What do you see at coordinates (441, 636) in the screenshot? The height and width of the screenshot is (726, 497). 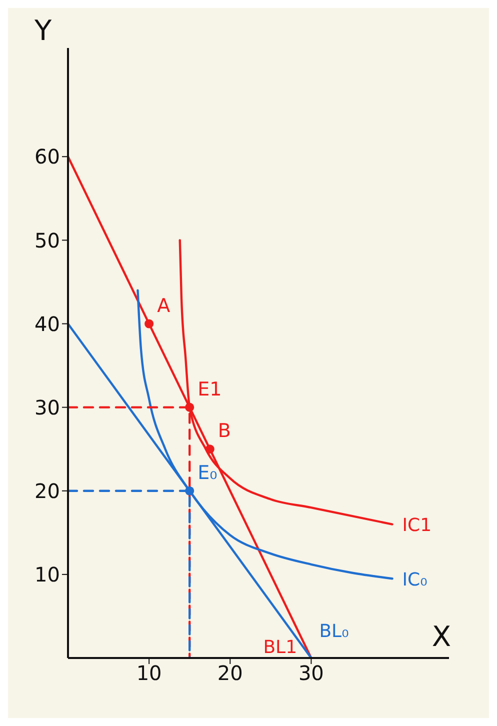 I see `x-axis-title: X` at bounding box center [441, 636].